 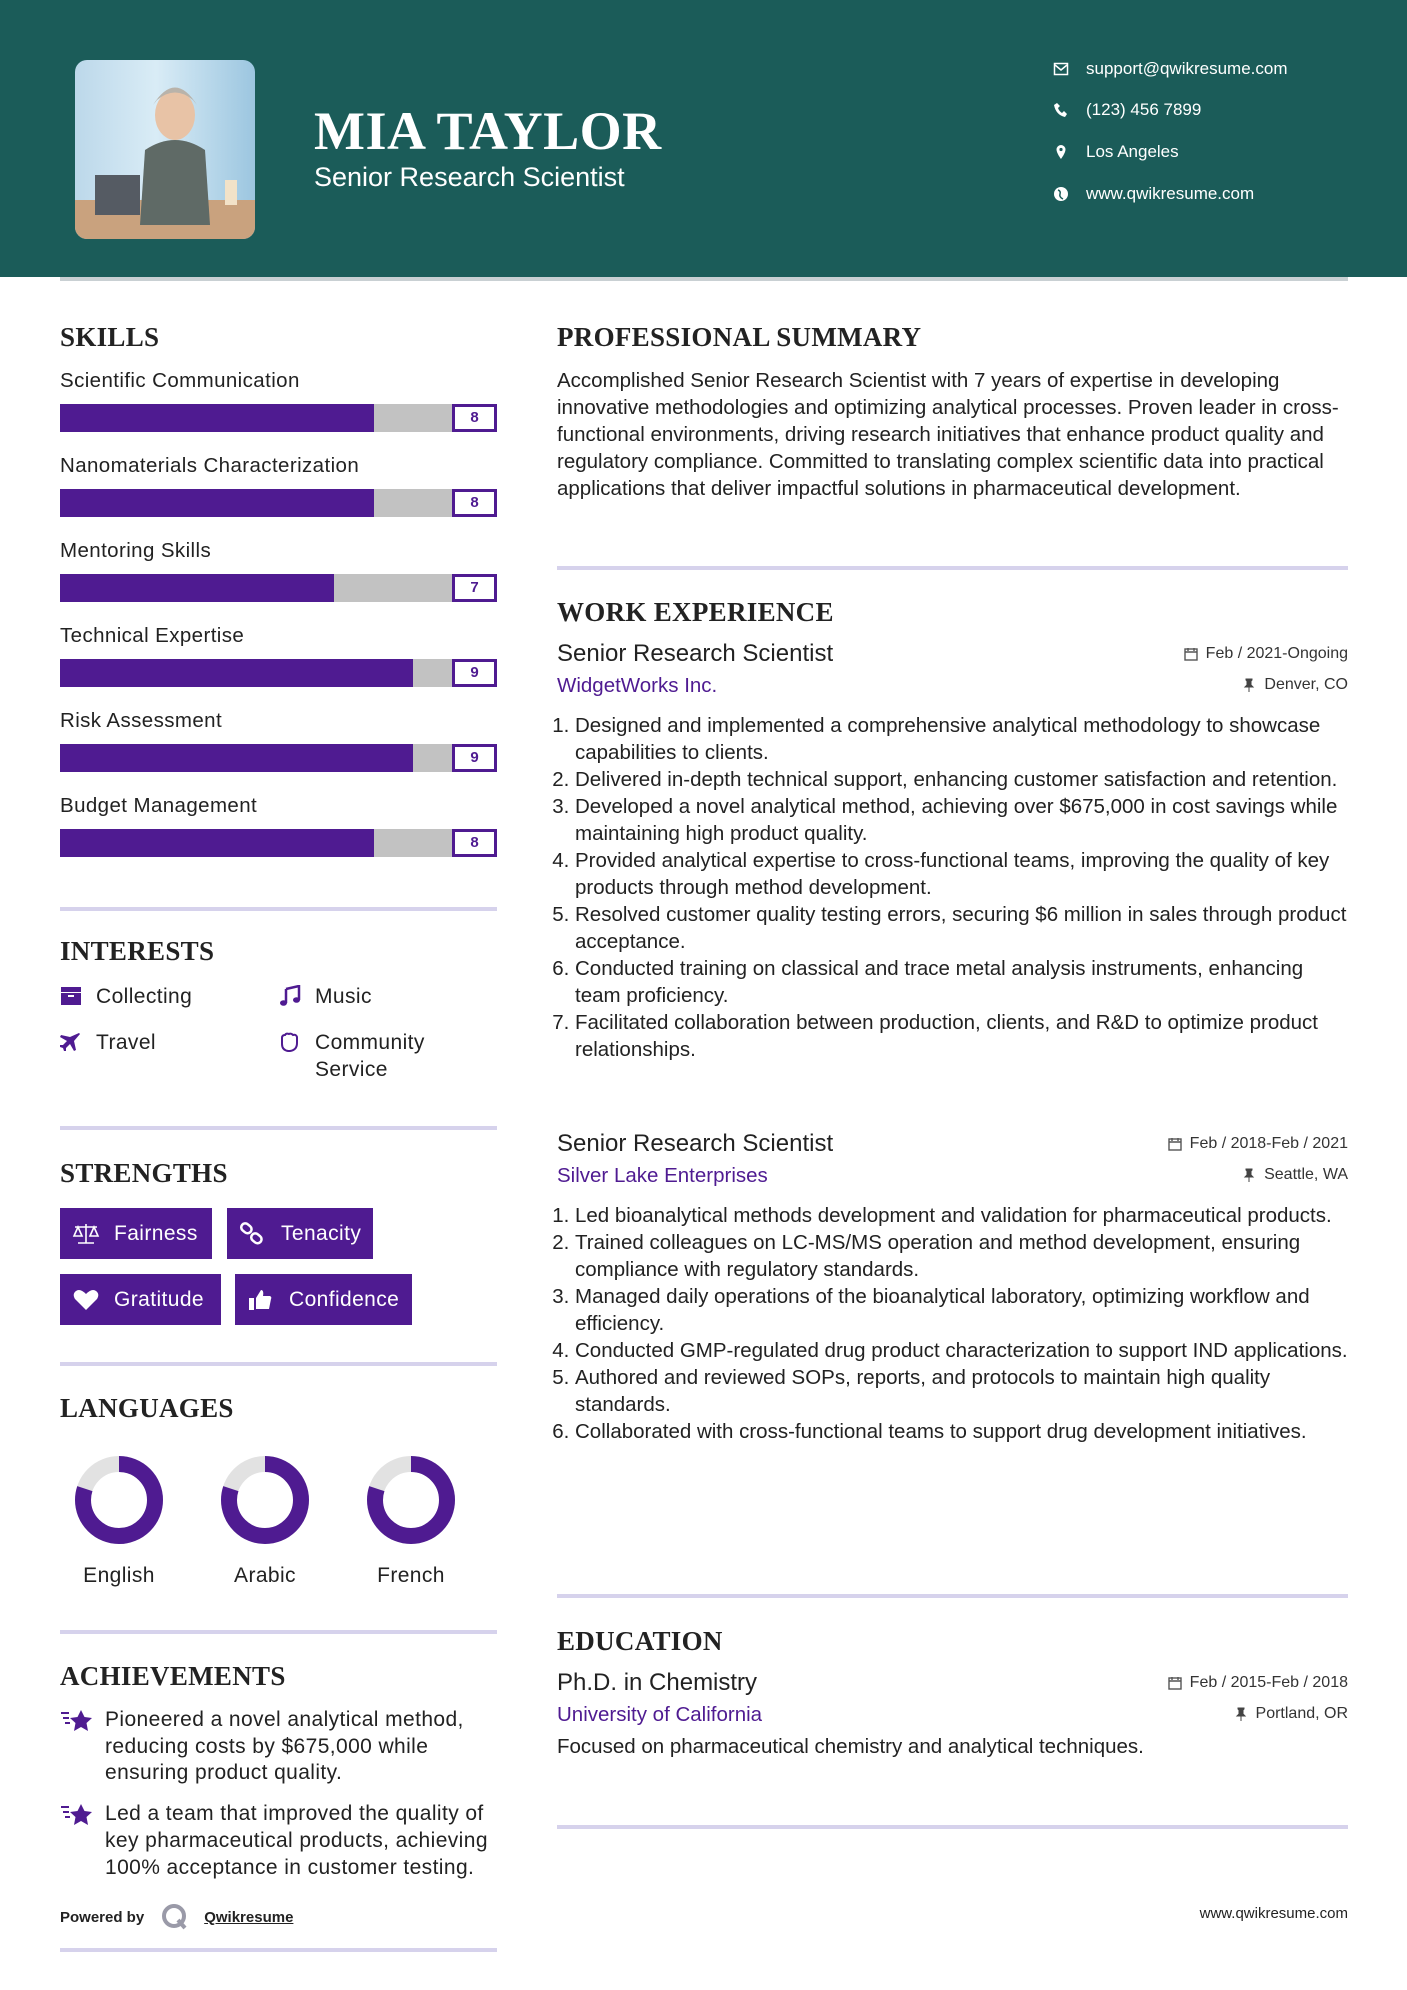 What do you see at coordinates (1061, 194) in the screenshot?
I see `globe-icon` at bounding box center [1061, 194].